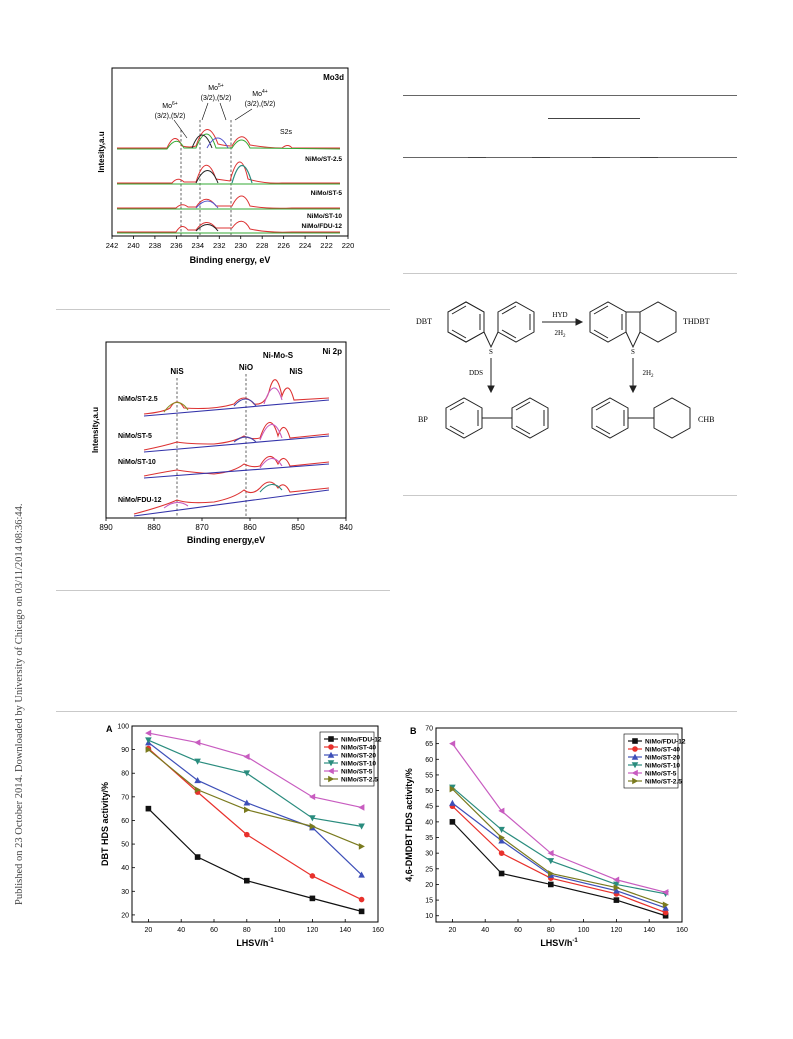 This screenshot has width=793, height=1039. I want to click on xtick-label: 100, so click(280, 930).